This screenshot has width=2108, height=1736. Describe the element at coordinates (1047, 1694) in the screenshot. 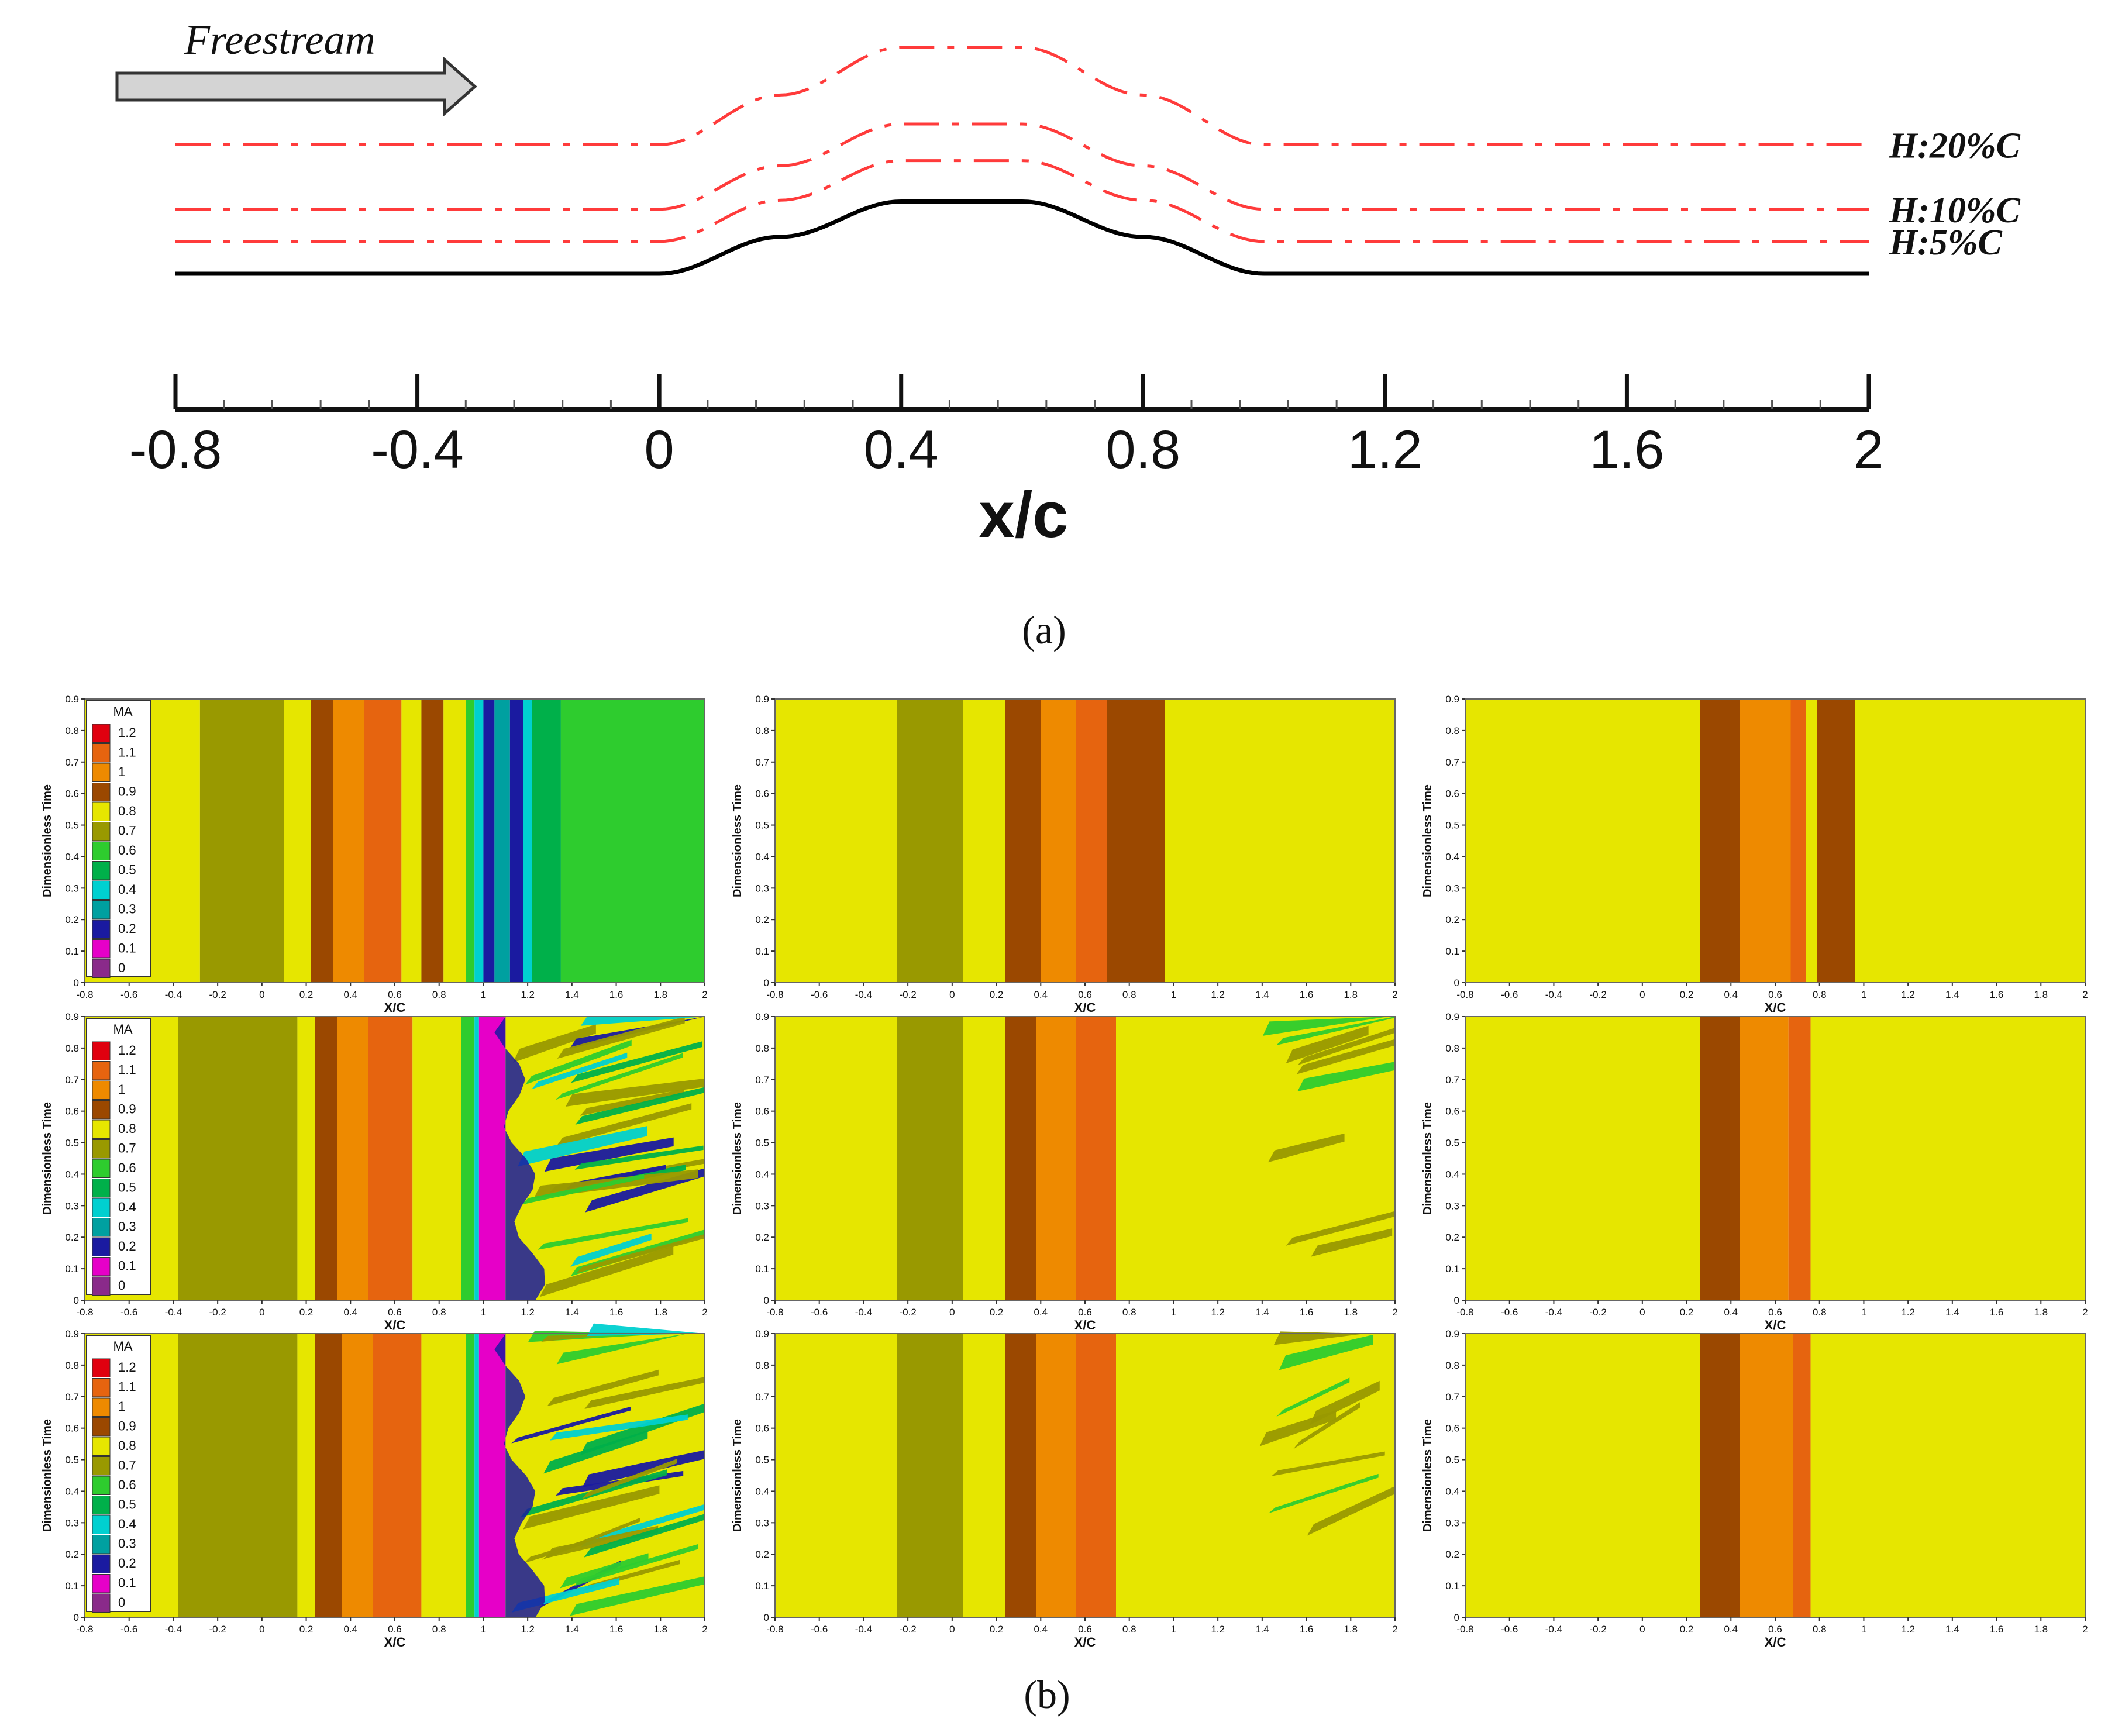

I see `caption-b: (b)` at that location.